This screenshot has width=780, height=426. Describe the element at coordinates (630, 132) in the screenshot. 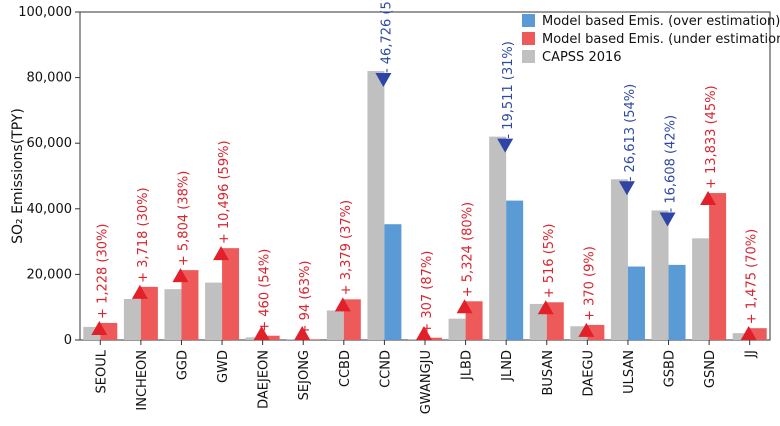

I see `difference-annotation: - 26,613 (54%)` at that location.